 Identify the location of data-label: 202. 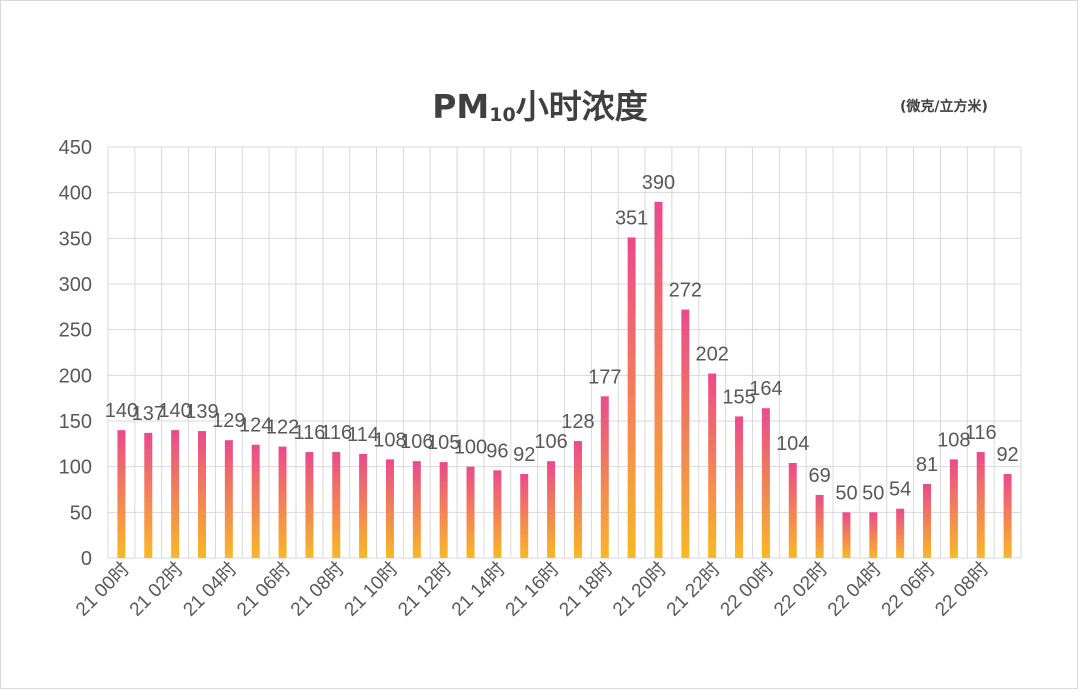
(712, 355).